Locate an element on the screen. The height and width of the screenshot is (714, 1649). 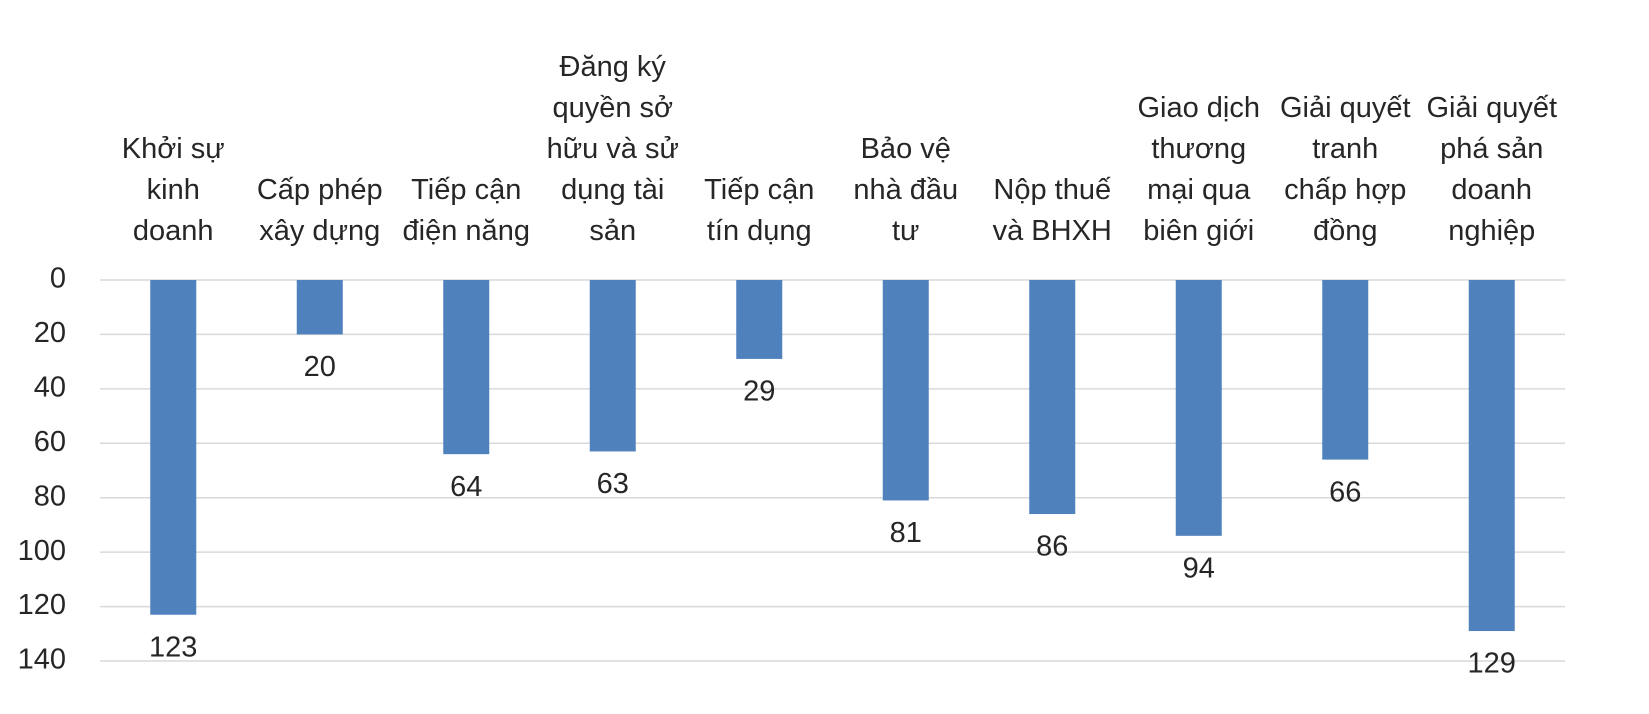
x-tick-label: Giải quyết tranh chấp hợp đồng is located at coordinates (1345, 169).